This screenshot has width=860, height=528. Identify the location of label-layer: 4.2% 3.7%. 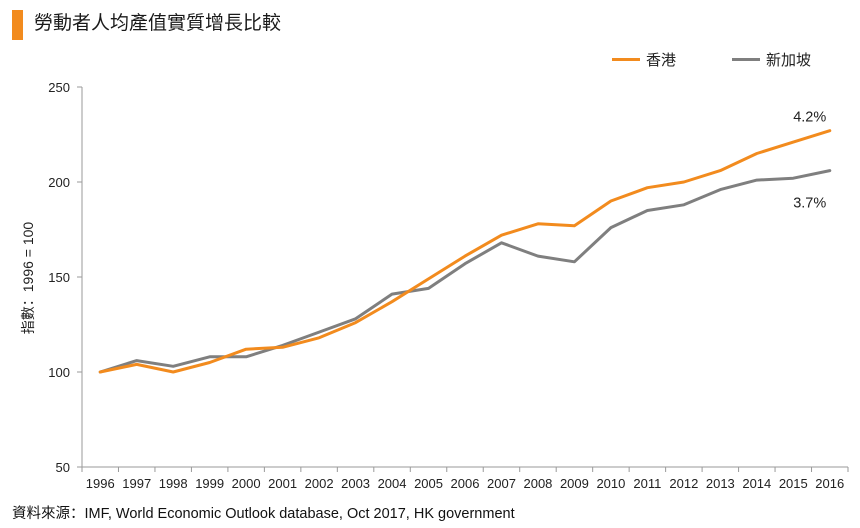
(809, 161).